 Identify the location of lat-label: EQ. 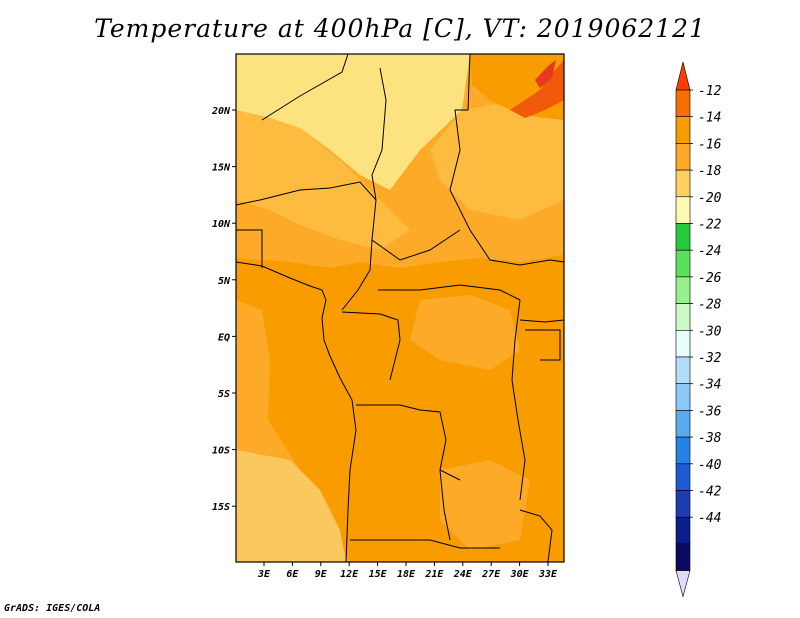
(224, 337).